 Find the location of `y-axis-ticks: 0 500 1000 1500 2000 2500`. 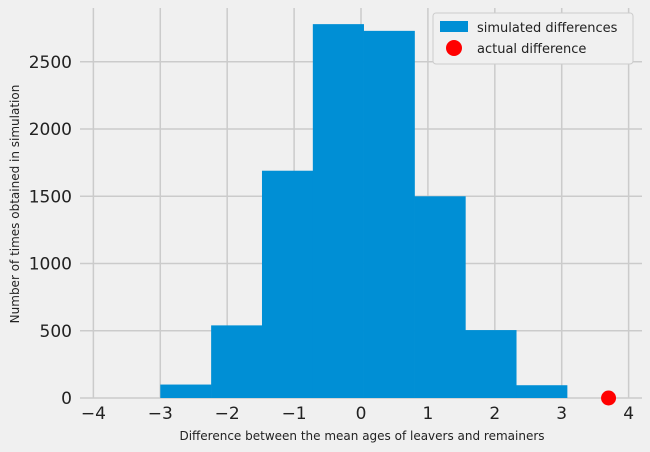

y-axis-ticks: 0 500 1000 1500 2000 2500 is located at coordinates (50, 231).